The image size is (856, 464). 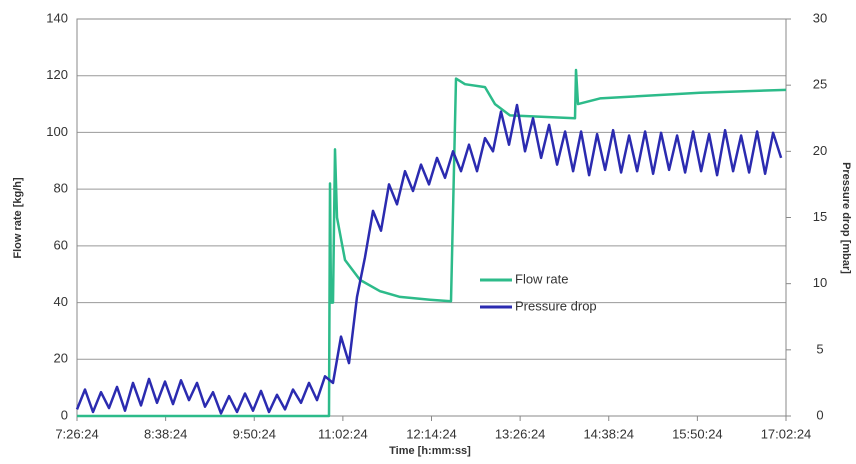 What do you see at coordinates (57, 131) in the screenshot?
I see `y-tick-label: 100` at bounding box center [57, 131].